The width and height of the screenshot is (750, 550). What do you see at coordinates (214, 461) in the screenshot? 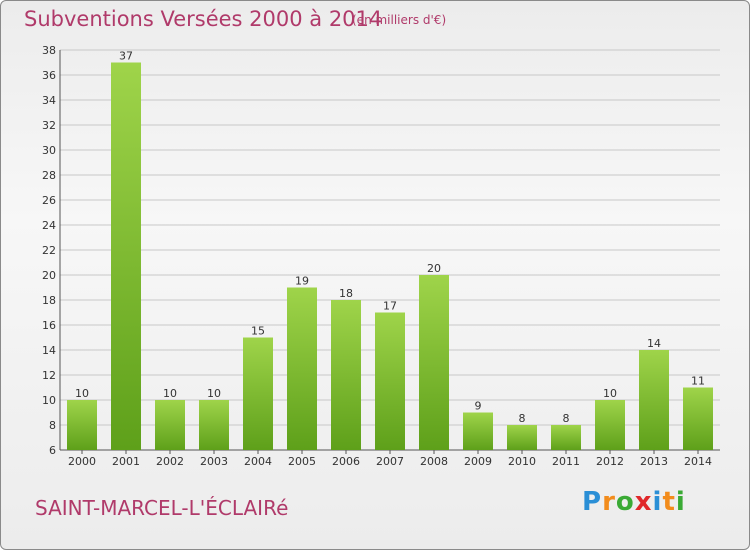
I see `x-tick-label: 2003` at bounding box center [214, 461].